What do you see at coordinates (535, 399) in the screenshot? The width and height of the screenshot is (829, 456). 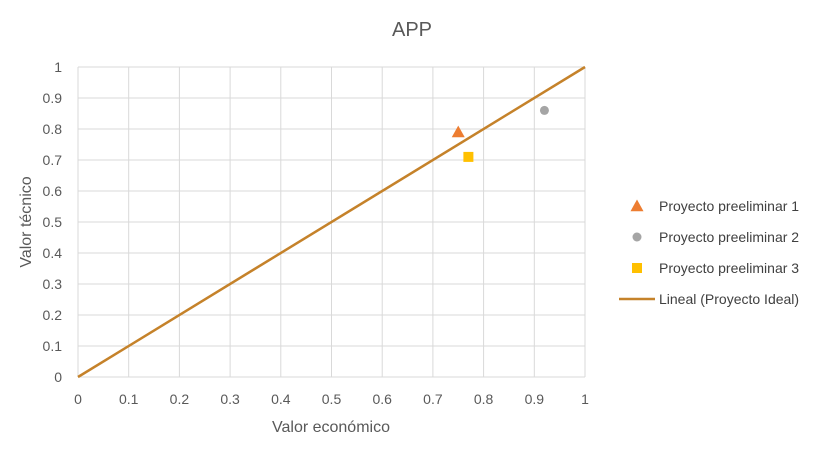 I see `x-tick-label-9: 0.9` at bounding box center [535, 399].